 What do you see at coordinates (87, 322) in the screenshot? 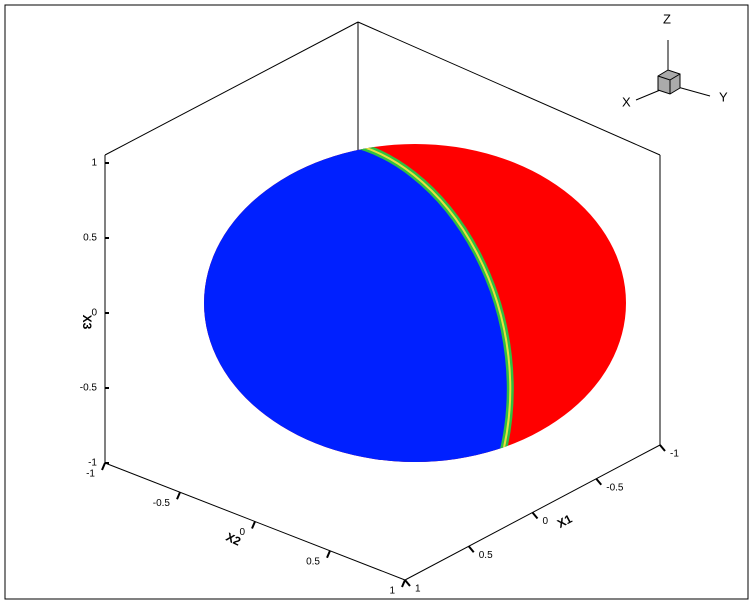
I see `axis-title: X3` at bounding box center [87, 322].